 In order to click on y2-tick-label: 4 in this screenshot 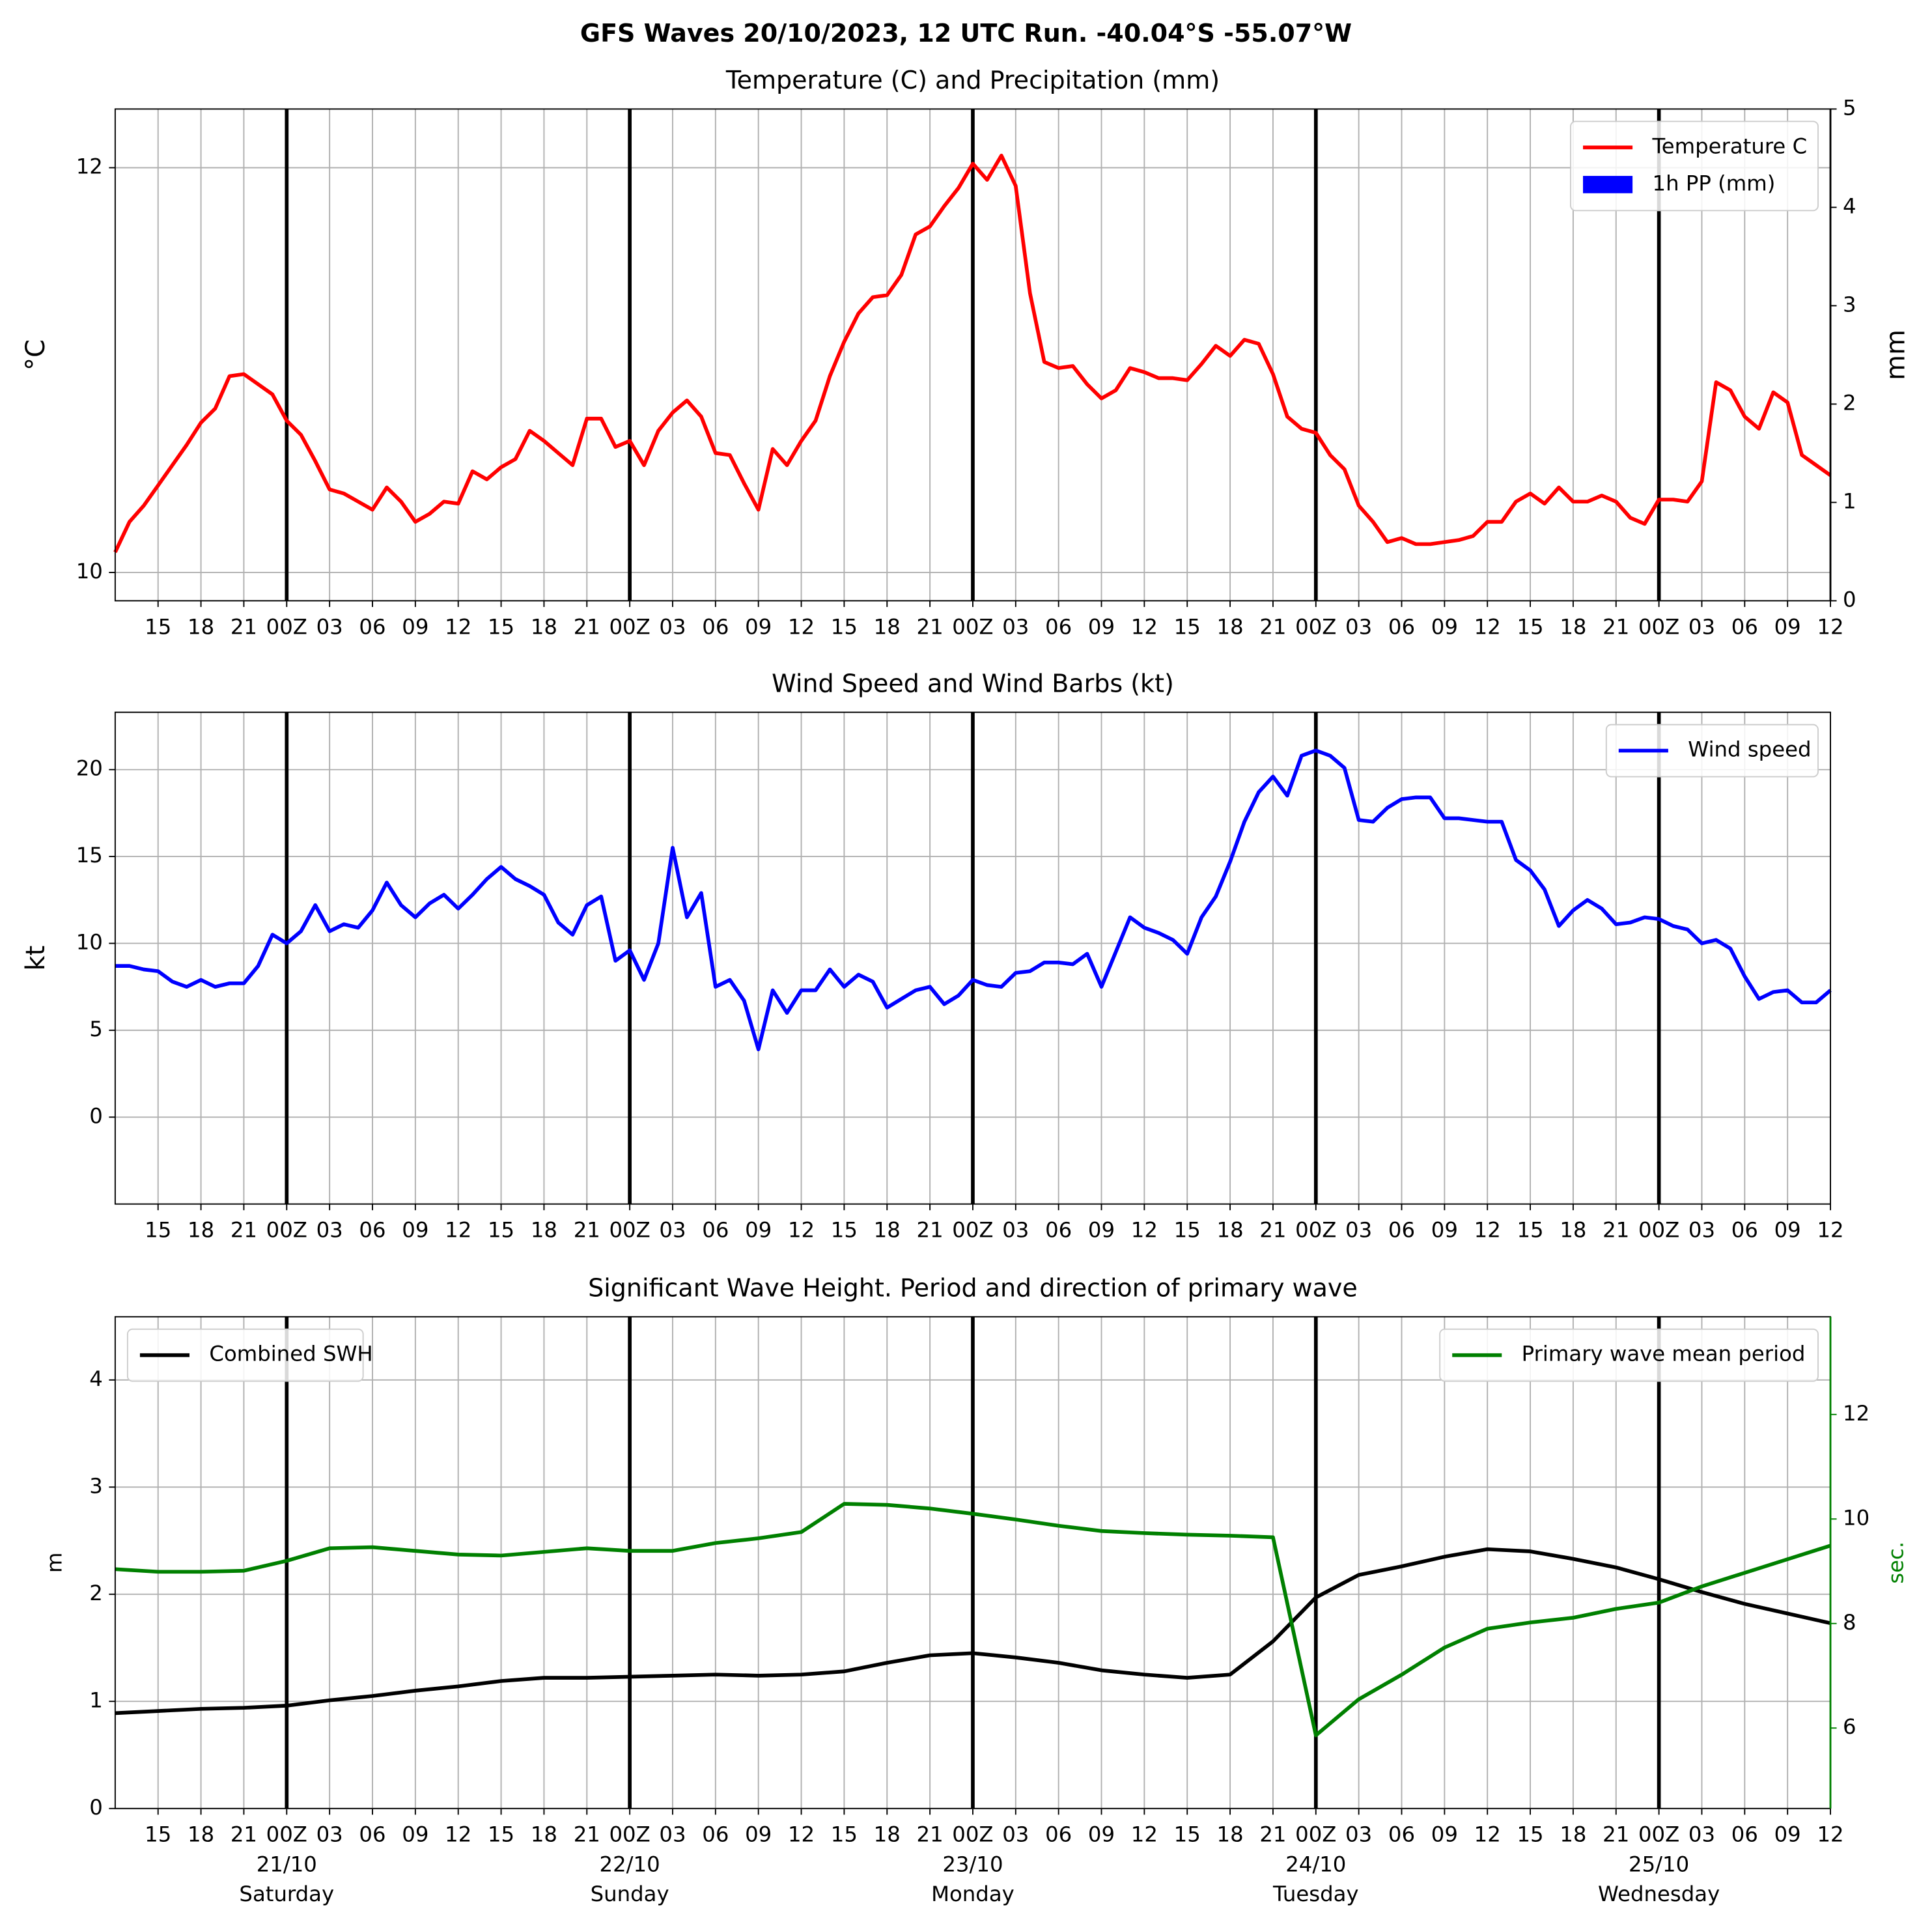, I will do `click(1850, 205)`.